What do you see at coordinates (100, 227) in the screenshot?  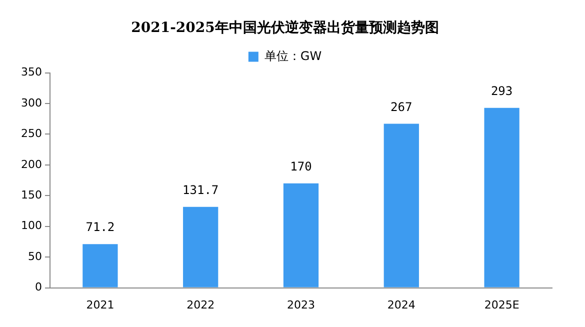 I see `data-label: 71.2` at bounding box center [100, 227].